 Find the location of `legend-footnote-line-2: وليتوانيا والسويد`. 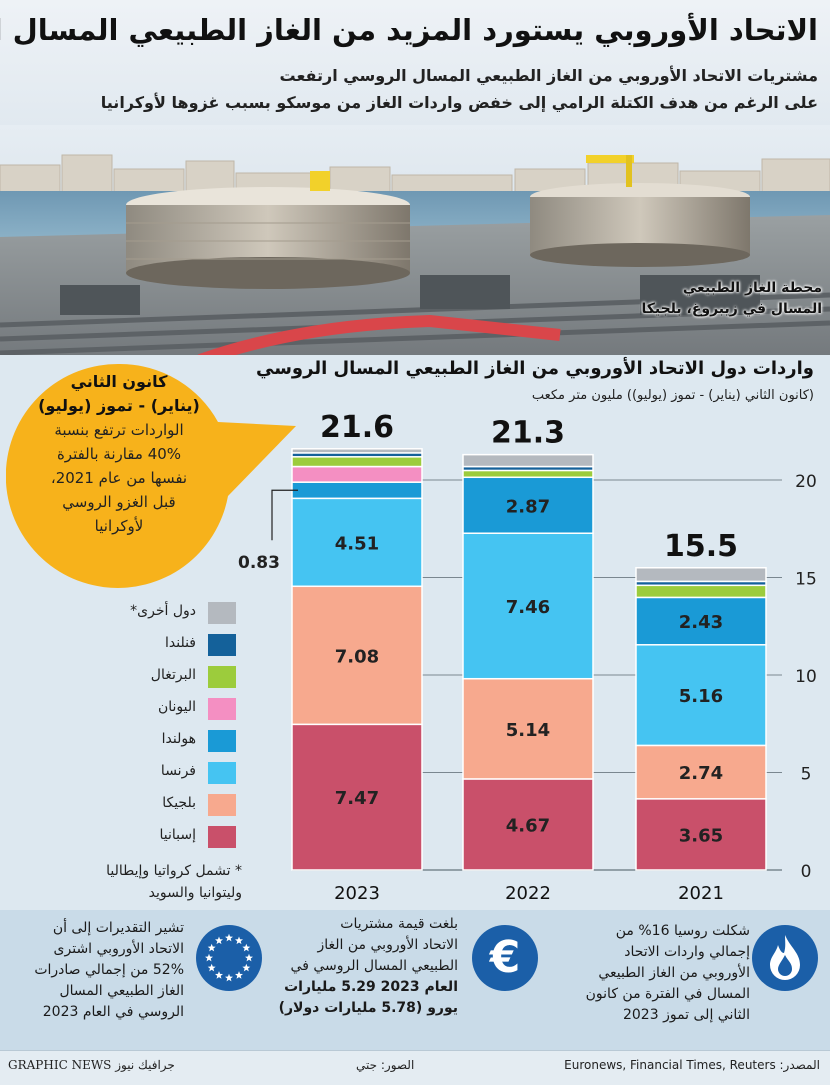

legend-footnote-line-2: وليتوانيا والسويد is located at coordinates (195, 893).